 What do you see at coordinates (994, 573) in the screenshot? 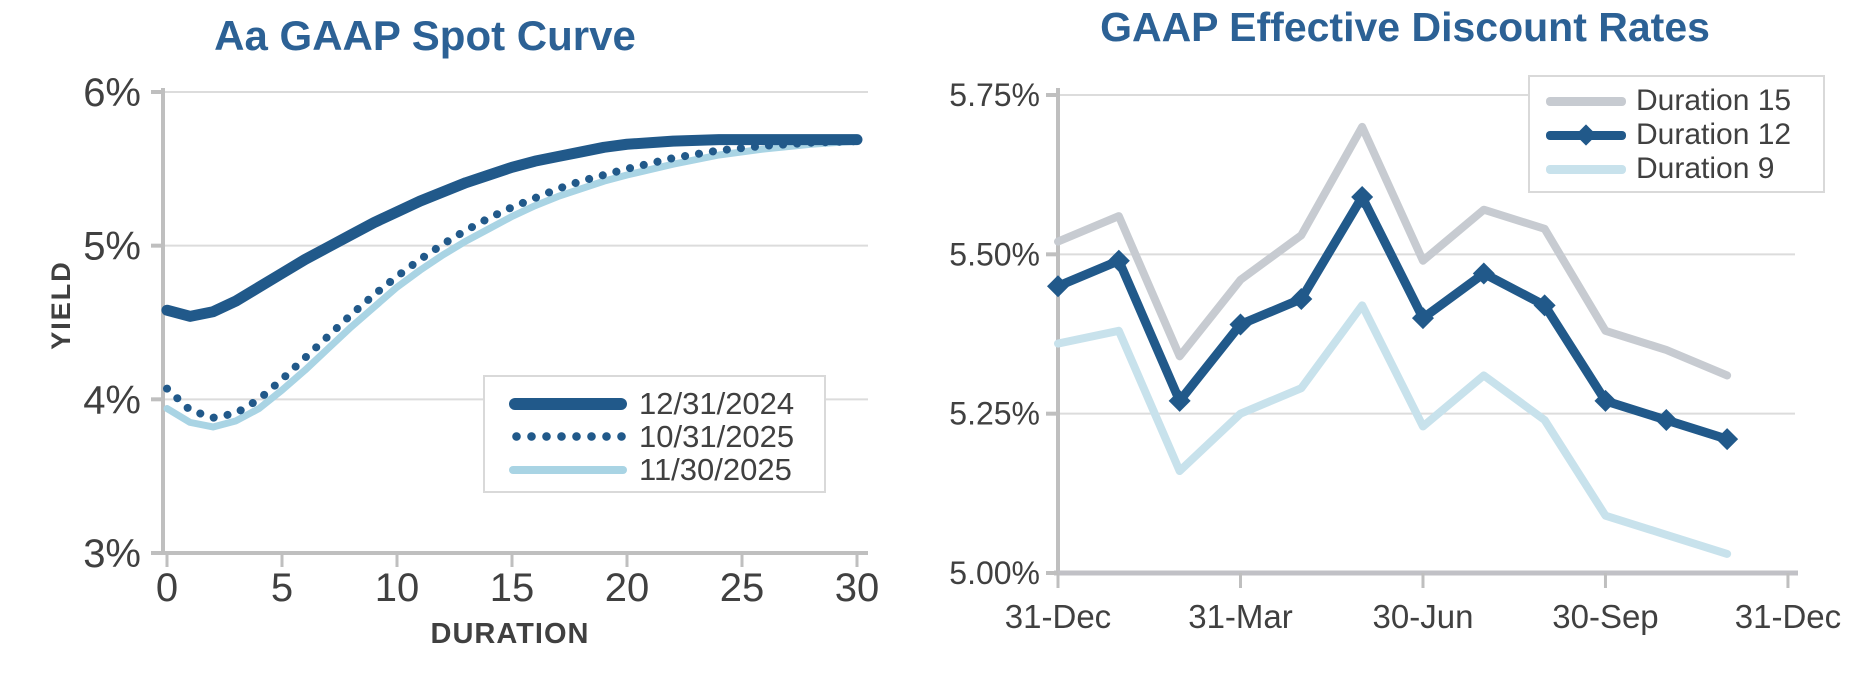
I see `y-tick-label: 5.00%` at bounding box center [994, 573].